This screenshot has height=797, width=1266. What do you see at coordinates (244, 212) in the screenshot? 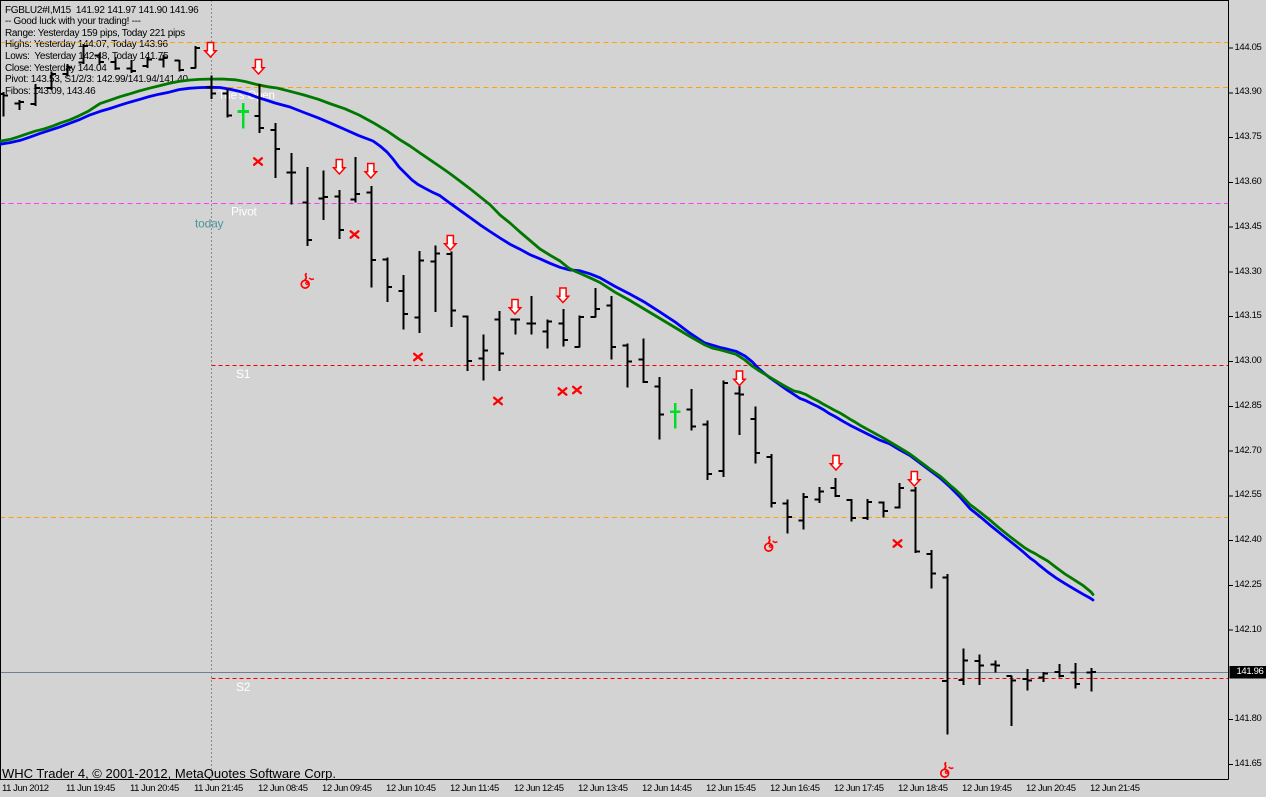
I see `svg-text: Pivot` at bounding box center [244, 212].